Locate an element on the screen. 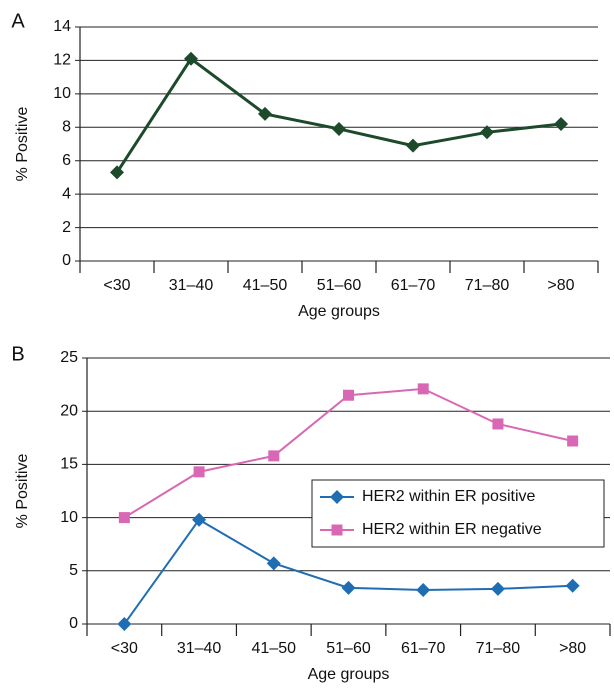 The width and height of the screenshot is (614, 691). y-tick-label: 25 is located at coordinates (69, 357).